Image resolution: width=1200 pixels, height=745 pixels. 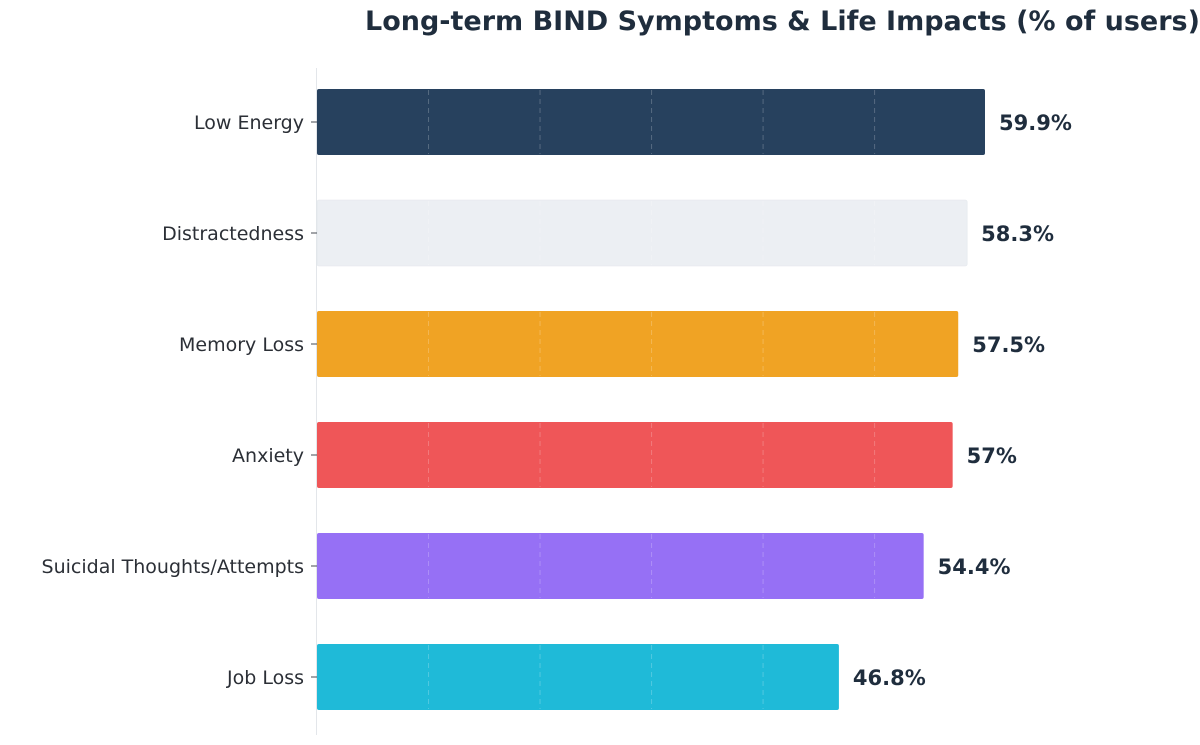 I want to click on category-label: Distractedness, so click(x=233, y=234).